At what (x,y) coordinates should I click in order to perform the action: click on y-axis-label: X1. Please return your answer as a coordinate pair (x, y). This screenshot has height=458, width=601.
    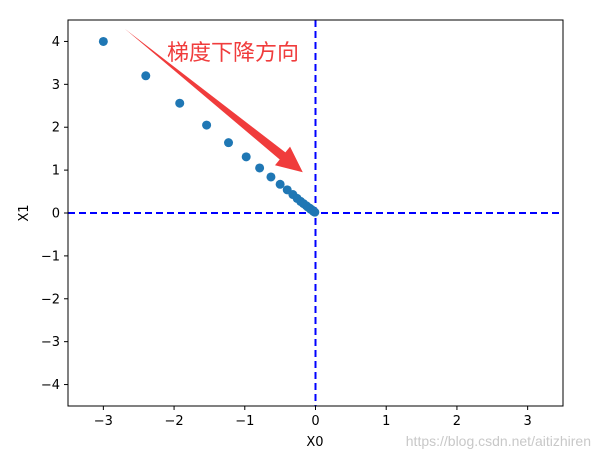
    Looking at the image, I should click on (24, 212).